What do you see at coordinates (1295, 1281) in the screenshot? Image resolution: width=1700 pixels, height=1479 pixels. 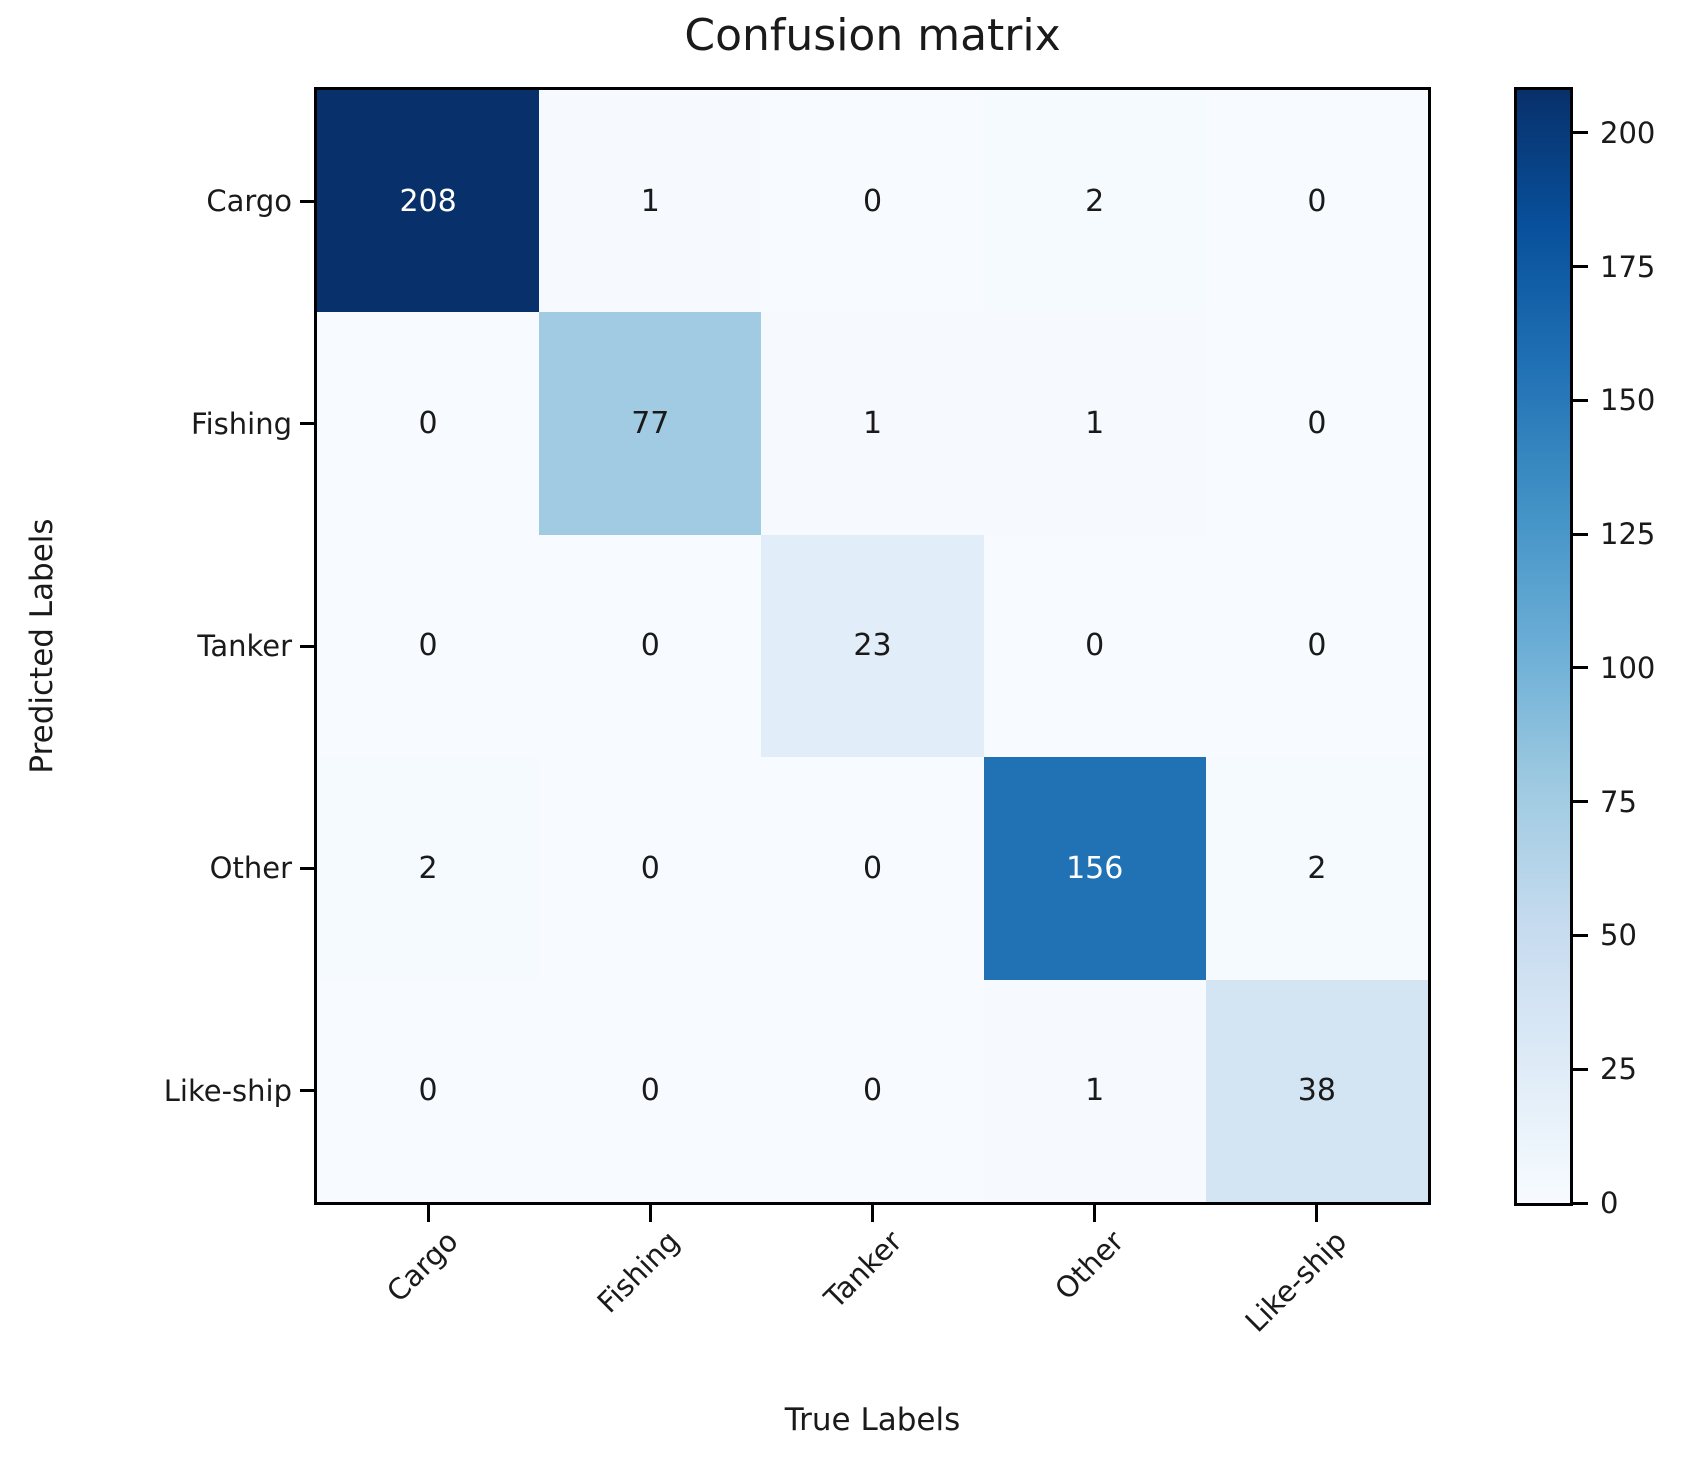 I see `x-tick-label: Like-ship` at bounding box center [1295, 1281].